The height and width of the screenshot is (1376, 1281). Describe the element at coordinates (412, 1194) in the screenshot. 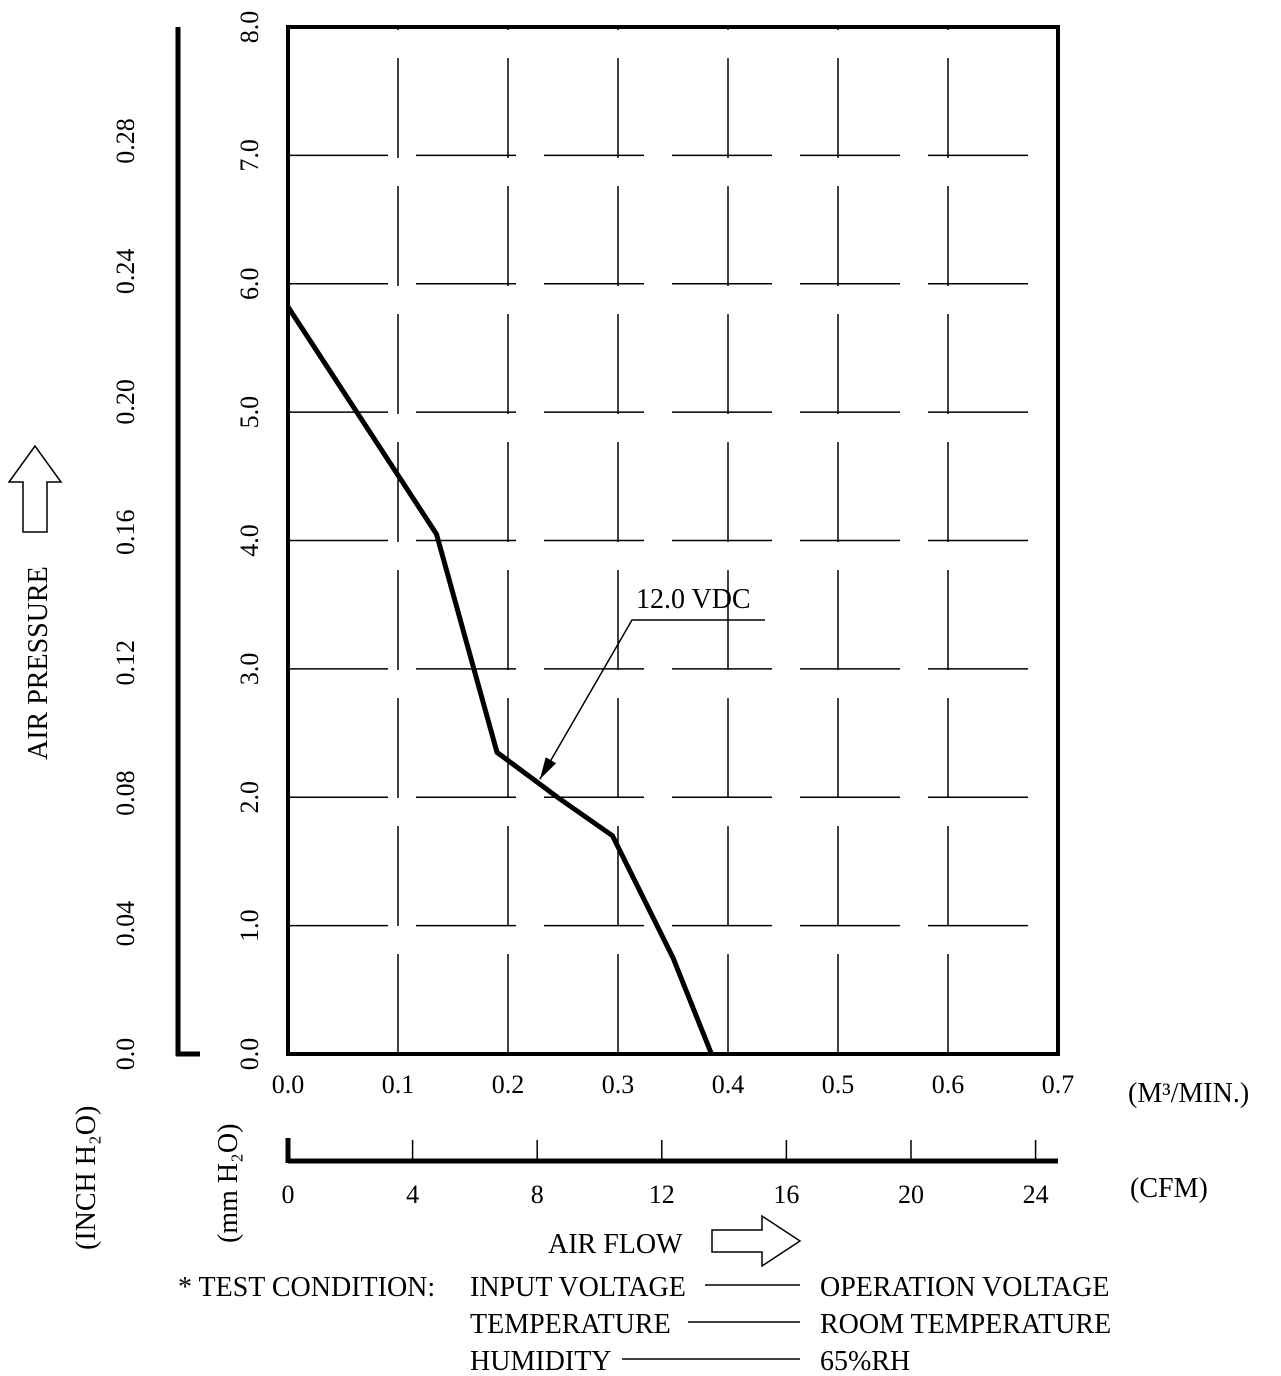

I see `cfm-tick-label: 4` at that location.